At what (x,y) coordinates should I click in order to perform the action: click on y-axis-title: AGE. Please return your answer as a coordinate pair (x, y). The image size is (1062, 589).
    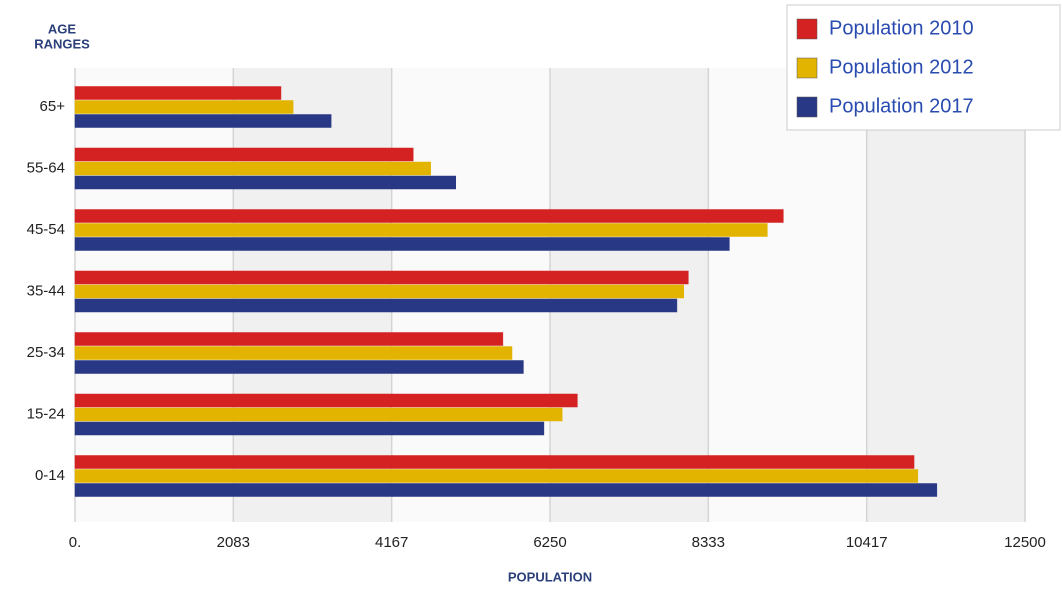
    Looking at the image, I should click on (62, 28).